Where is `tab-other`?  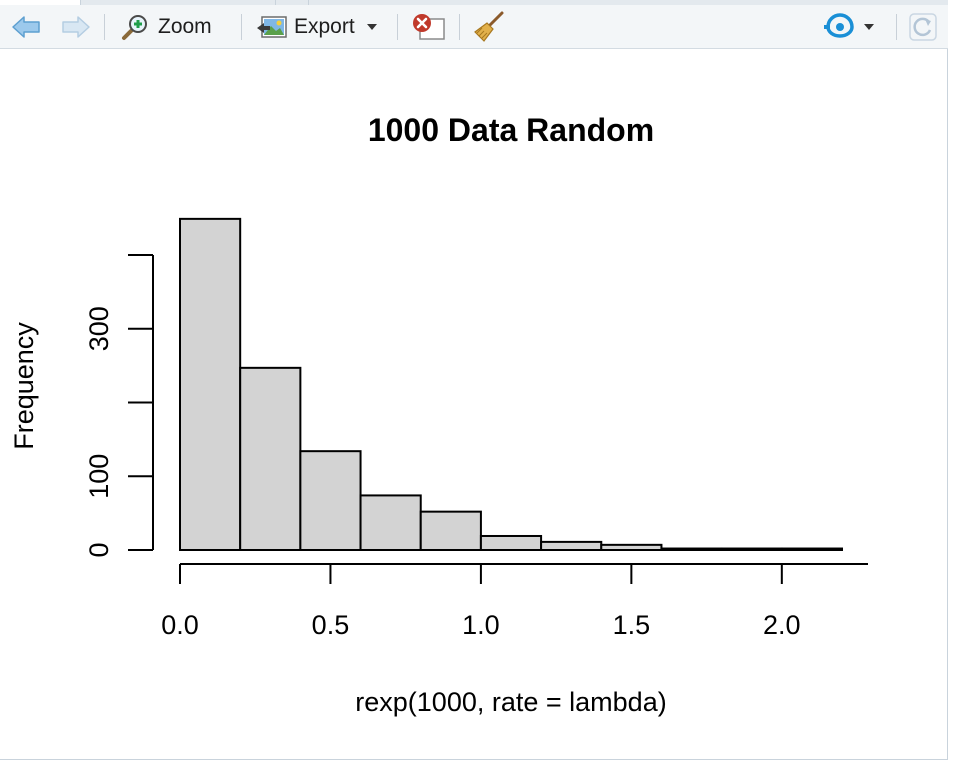 tab-other is located at coordinates (292, 2).